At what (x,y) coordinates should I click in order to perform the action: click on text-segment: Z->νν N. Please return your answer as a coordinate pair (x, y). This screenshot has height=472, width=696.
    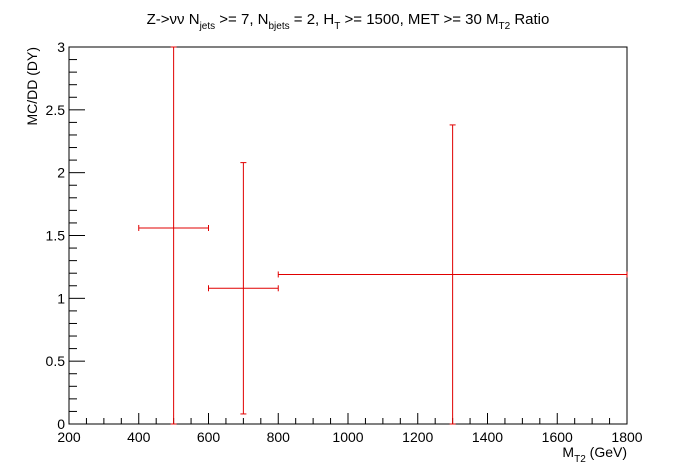
    Looking at the image, I should click on (173, 19).